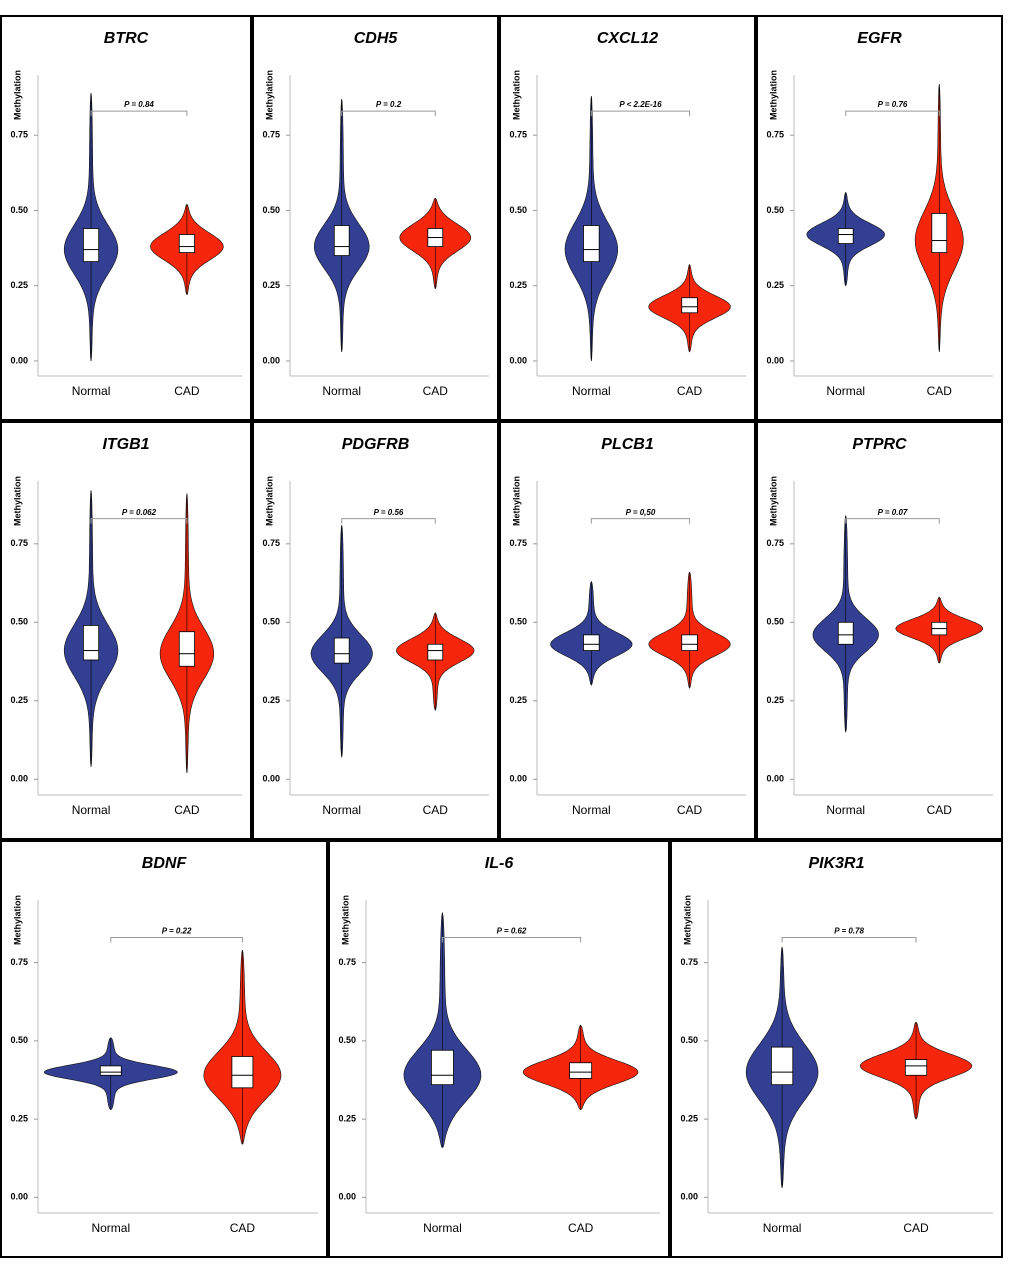 Image resolution: width=1020 pixels, height=1269 pixels. What do you see at coordinates (125, 444) in the screenshot?
I see `panel-title: ITGB1` at bounding box center [125, 444].